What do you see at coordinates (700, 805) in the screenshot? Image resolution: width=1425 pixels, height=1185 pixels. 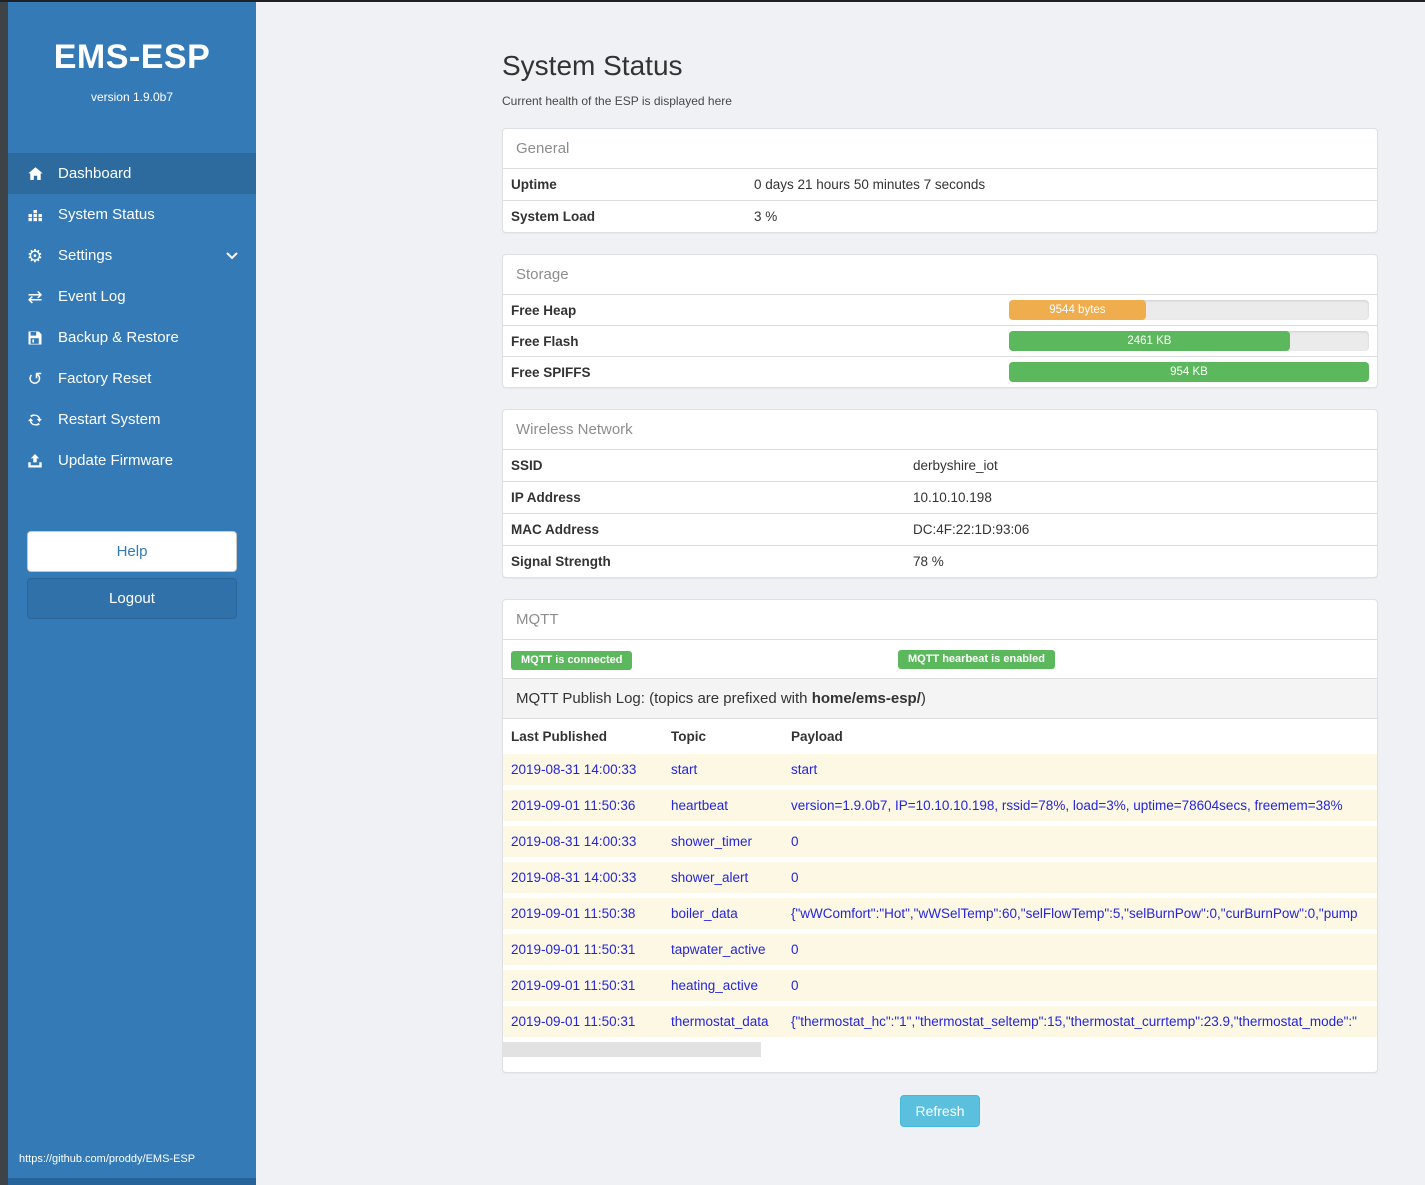 I see `row-topic: heartbeat` at bounding box center [700, 805].